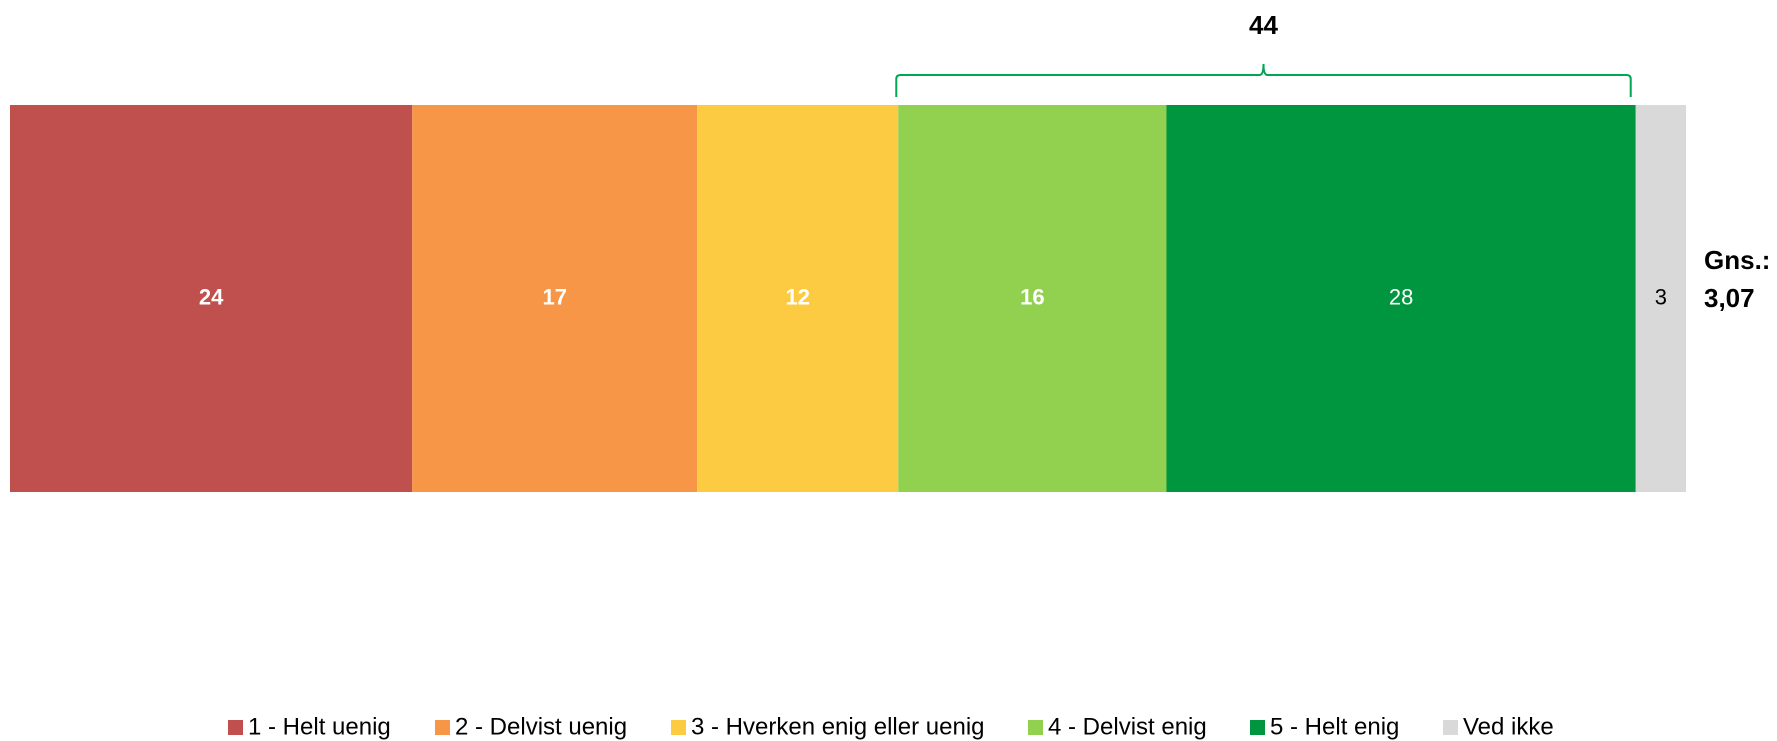 This screenshot has width=1777, height=741. What do you see at coordinates (1508, 726) in the screenshot?
I see `legend-entry-6: Ved ikke` at bounding box center [1508, 726].